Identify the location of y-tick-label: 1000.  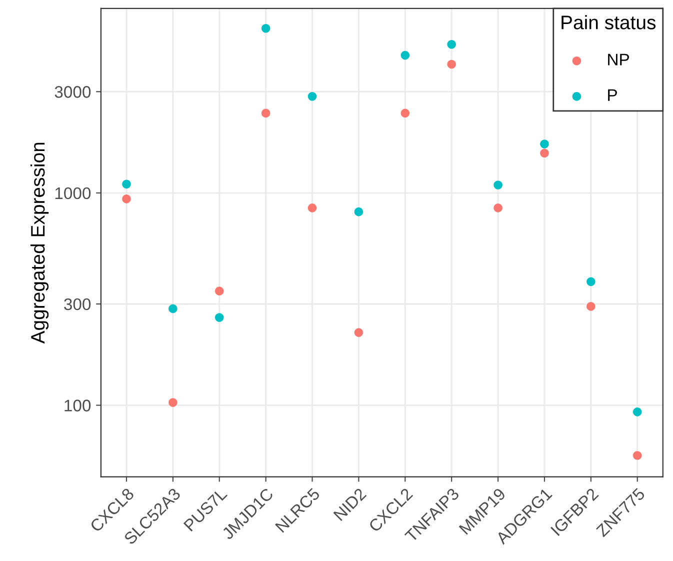
(73, 193).